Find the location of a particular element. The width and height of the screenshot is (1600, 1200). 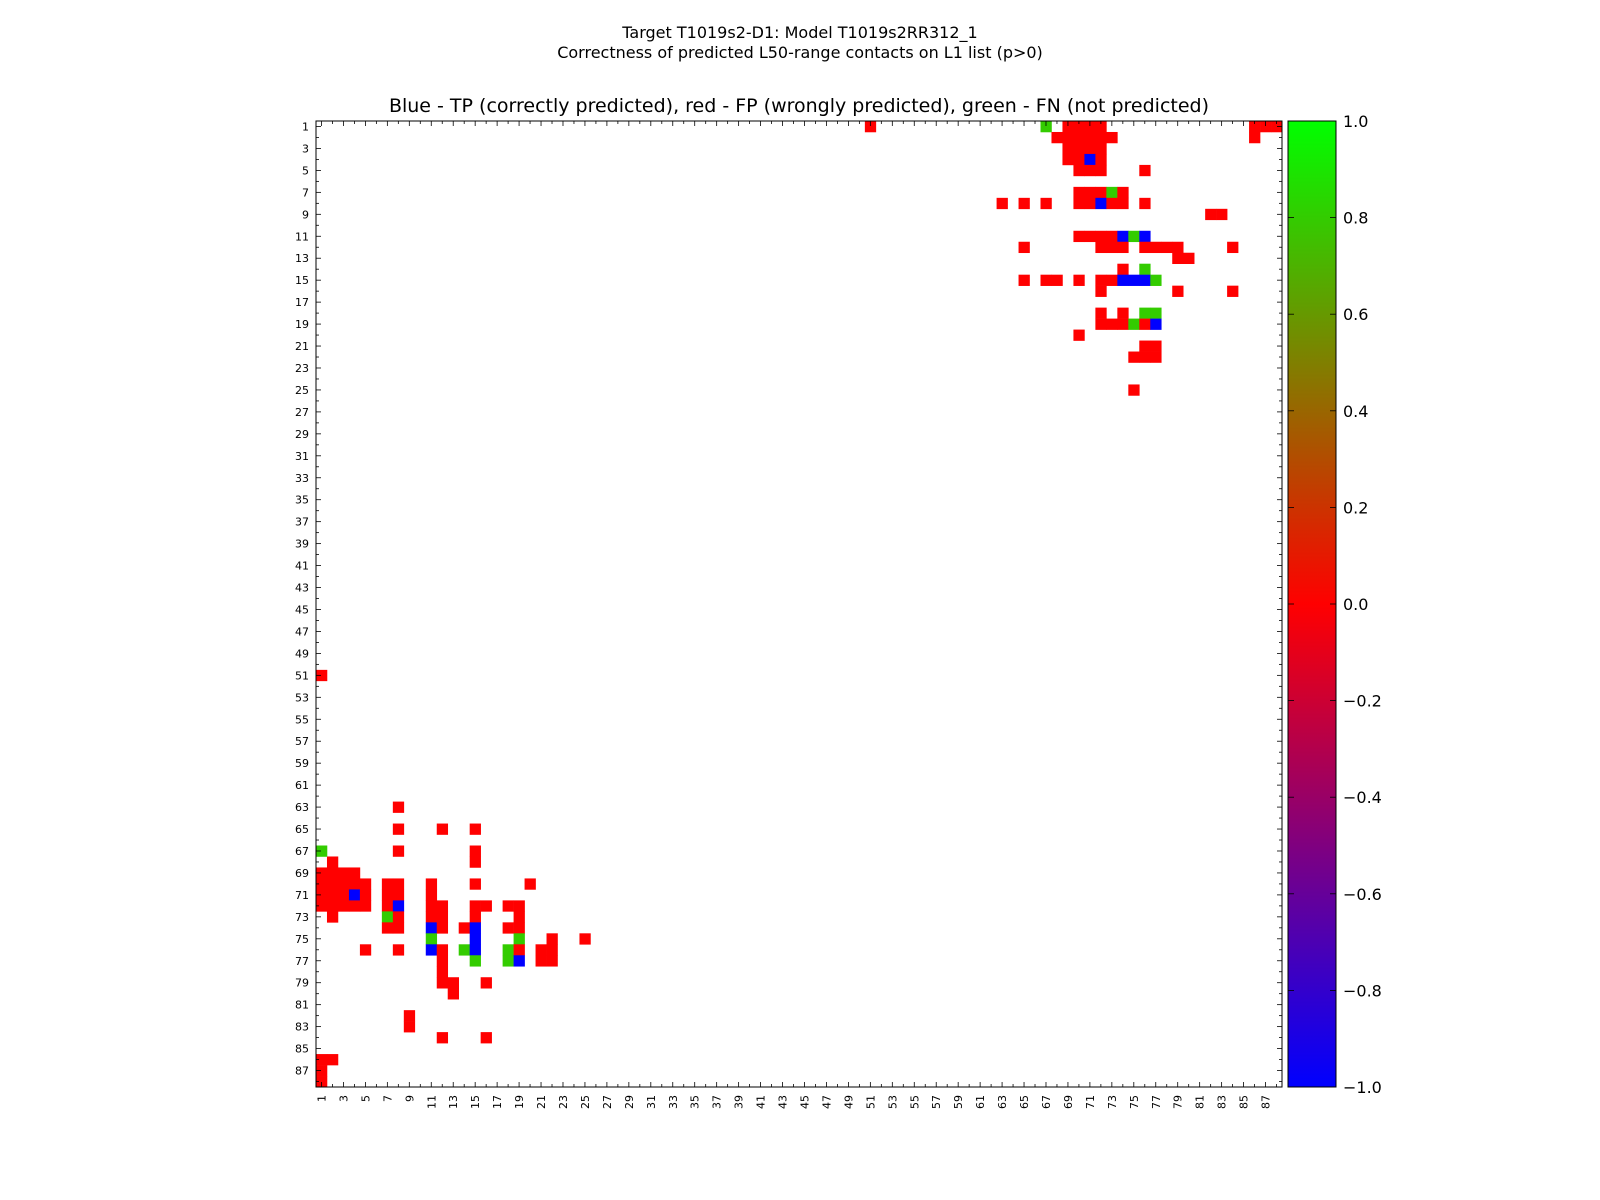

colorbar-tick-label: 0.4 is located at coordinates (1355, 411).